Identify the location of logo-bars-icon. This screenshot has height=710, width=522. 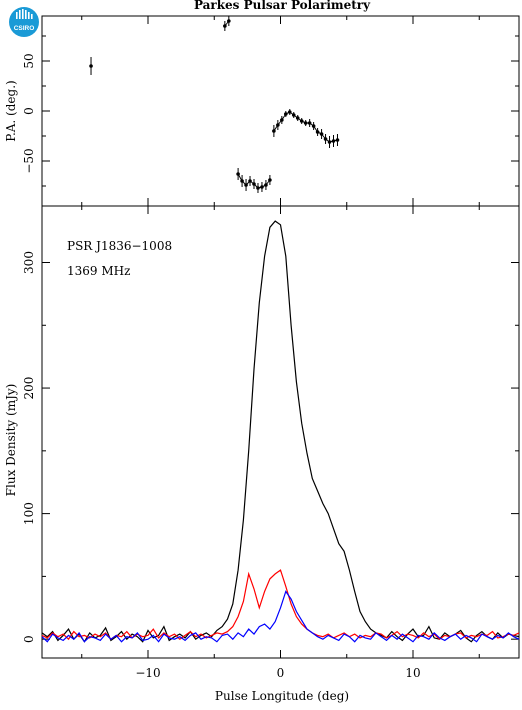
(24, 14).